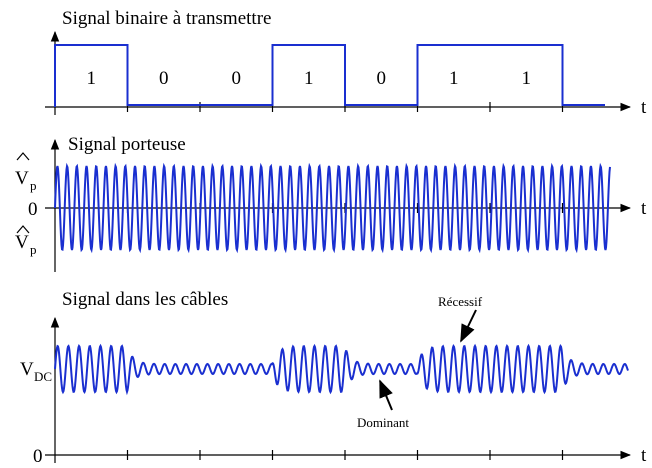 This screenshot has width=652, height=468. Describe the element at coordinates (127, 144) in the screenshot. I see `carrier-title: Signal porteuse` at that location.